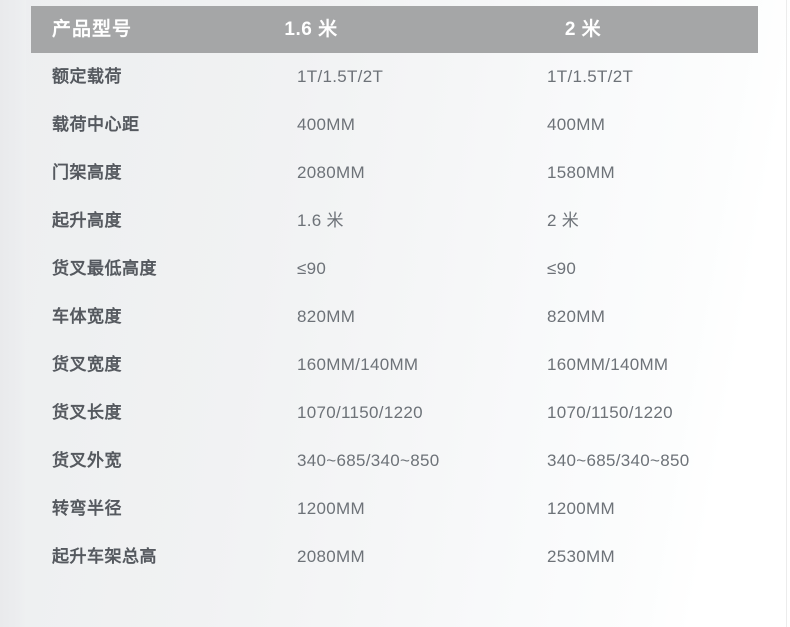 Image resolution: width=790 pixels, height=627 pixels. Describe the element at coordinates (87, 508) in the screenshot. I see `row-label: 转弯半径` at that location.